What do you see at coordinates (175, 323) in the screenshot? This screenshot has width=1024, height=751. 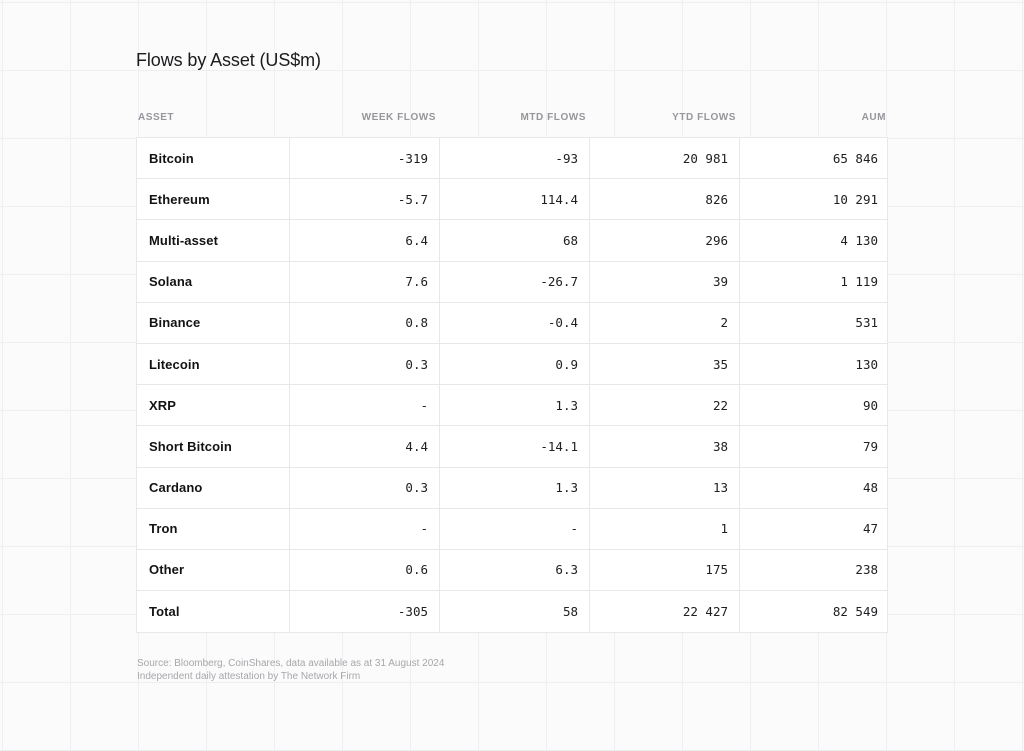 I see `asset-cell: Binance` at bounding box center [175, 323].